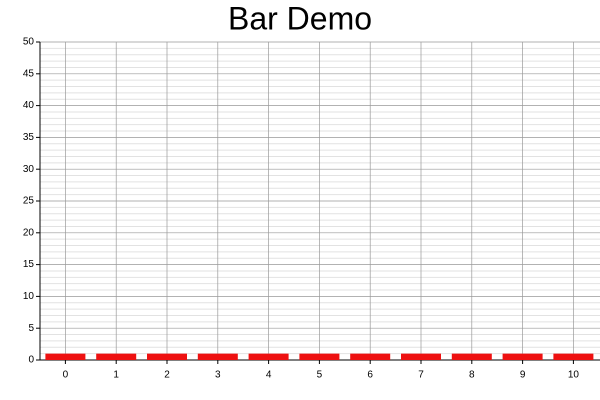 The width and height of the screenshot is (600, 400). I want to click on y-tick-label: 35, so click(29, 137).